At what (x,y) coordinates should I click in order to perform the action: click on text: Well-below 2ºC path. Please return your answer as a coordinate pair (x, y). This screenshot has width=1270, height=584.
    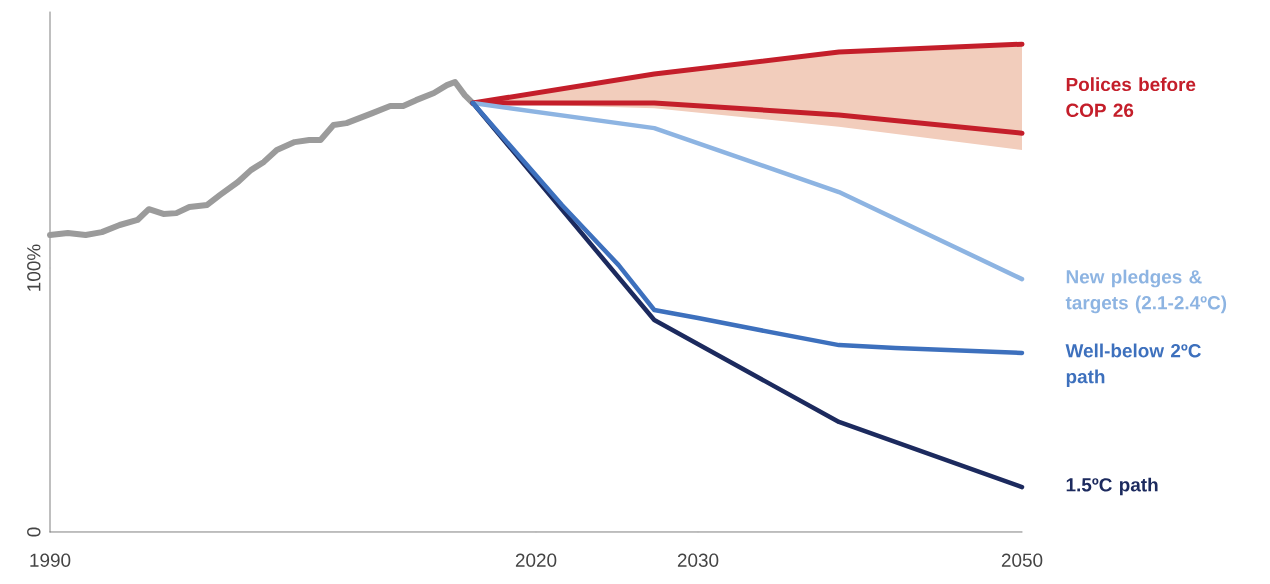
    Looking at the image, I should click on (1133, 365).